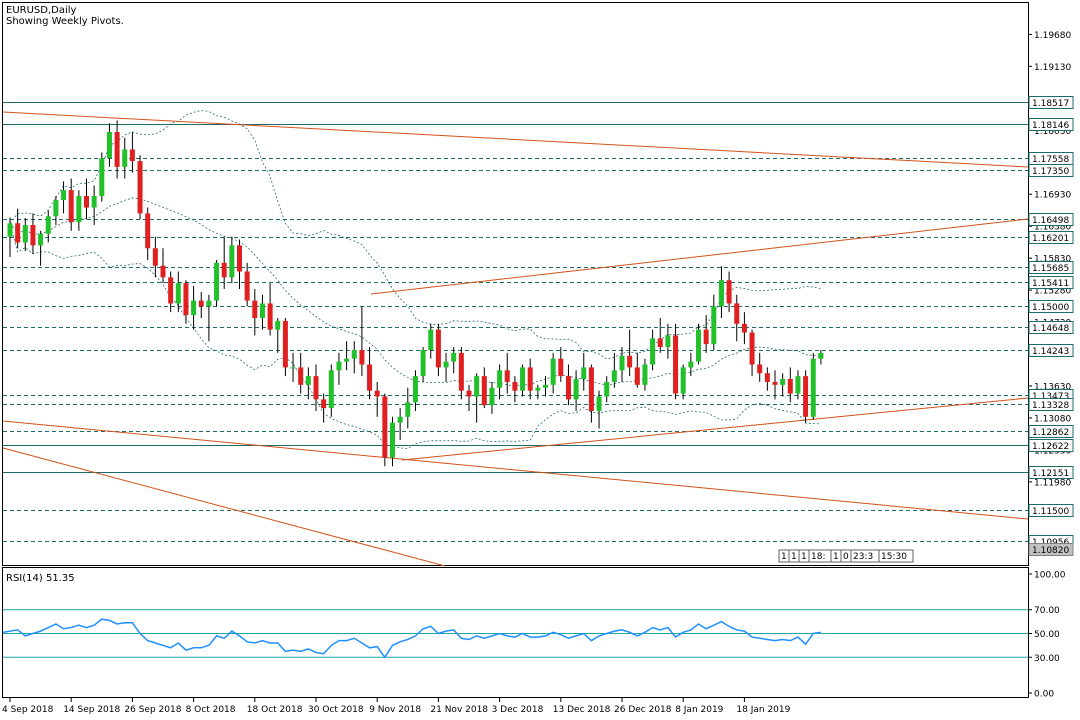  What do you see at coordinates (582, 710) in the screenshot?
I see `time-tick-label: 13 Dec 2018` at bounding box center [582, 710].